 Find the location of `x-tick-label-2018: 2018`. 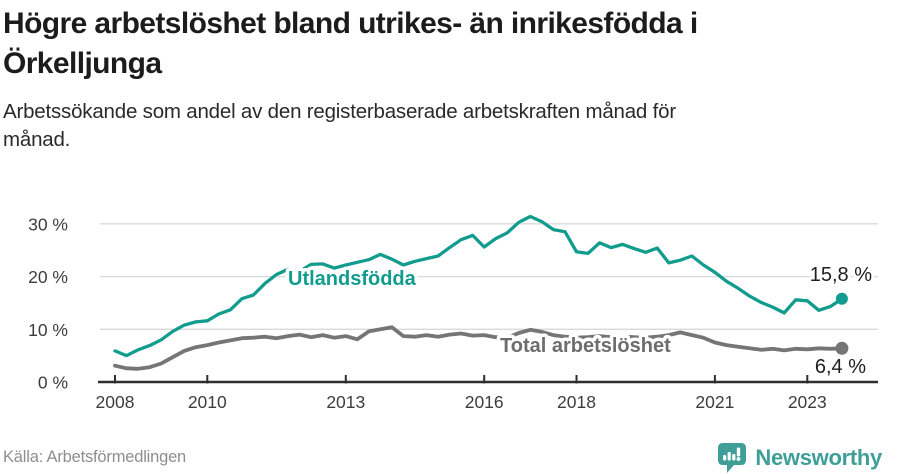

x-tick-label-2018: 2018 is located at coordinates (576, 402).